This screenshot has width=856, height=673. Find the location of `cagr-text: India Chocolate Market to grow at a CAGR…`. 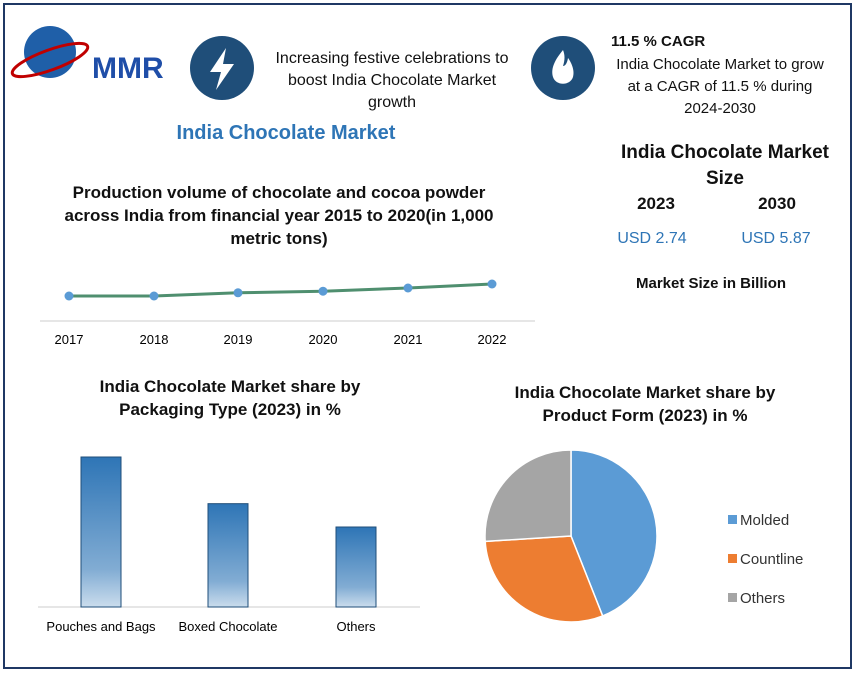

cagr-text: India Chocolate Market to grow at a CAGR… is located at coordinates (720, 86).